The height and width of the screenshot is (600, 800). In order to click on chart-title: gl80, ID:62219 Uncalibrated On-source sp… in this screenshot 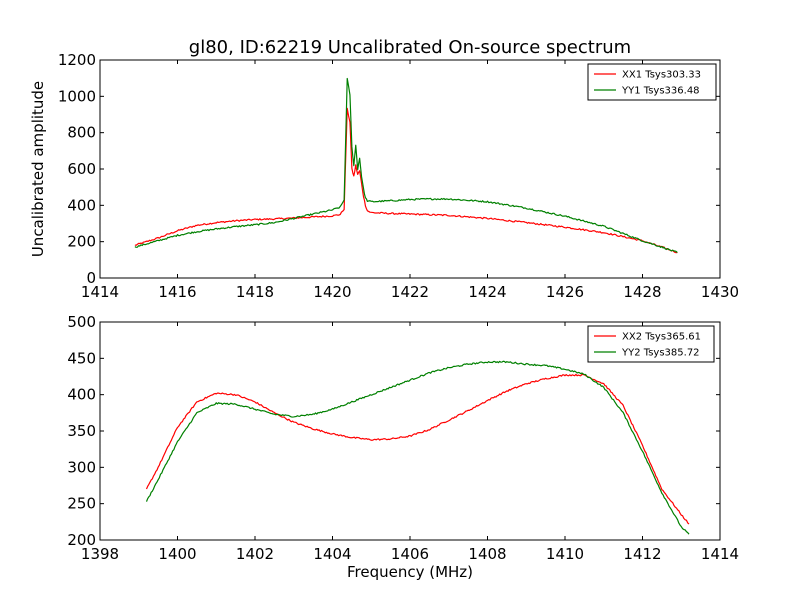, I will do `click(410, 47)`.